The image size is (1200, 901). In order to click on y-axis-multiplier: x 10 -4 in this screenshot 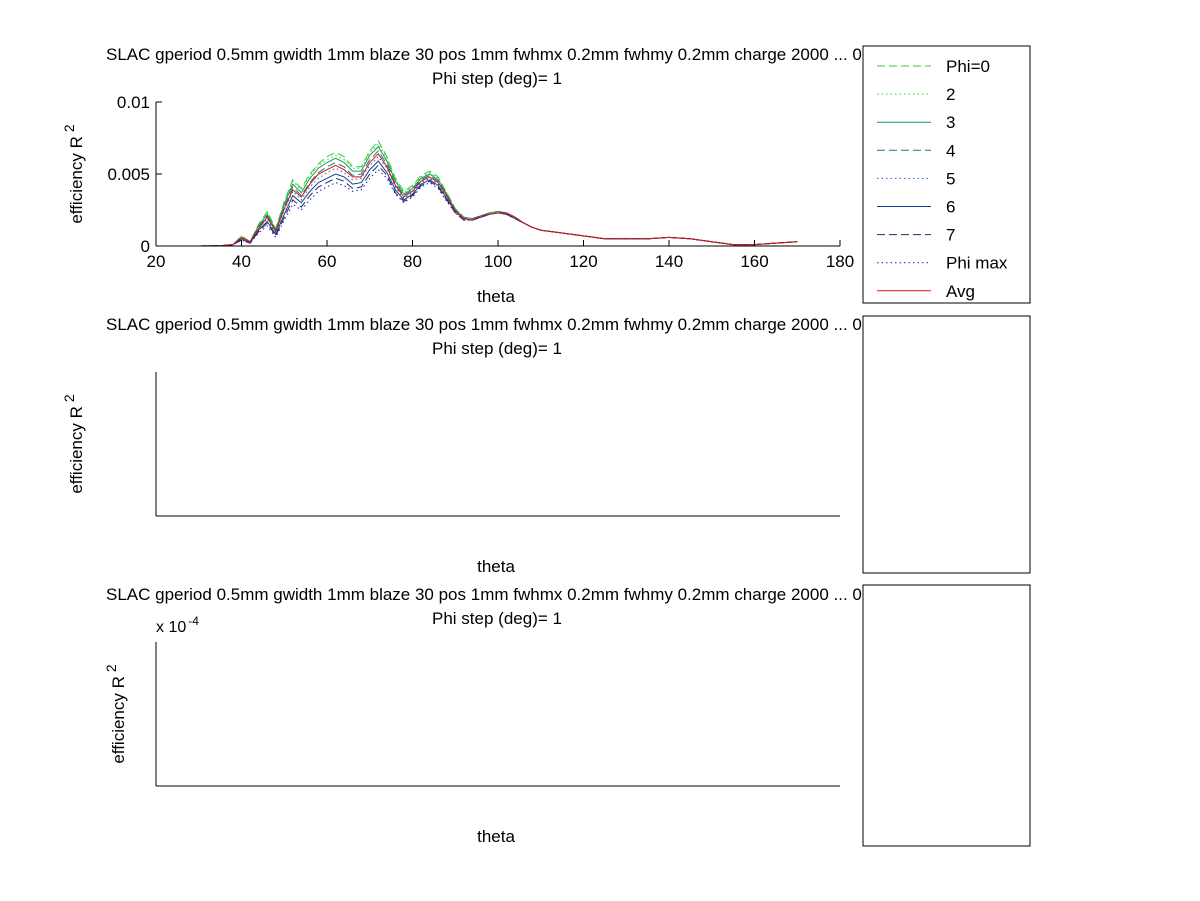, I will do `click(177, 625)`.